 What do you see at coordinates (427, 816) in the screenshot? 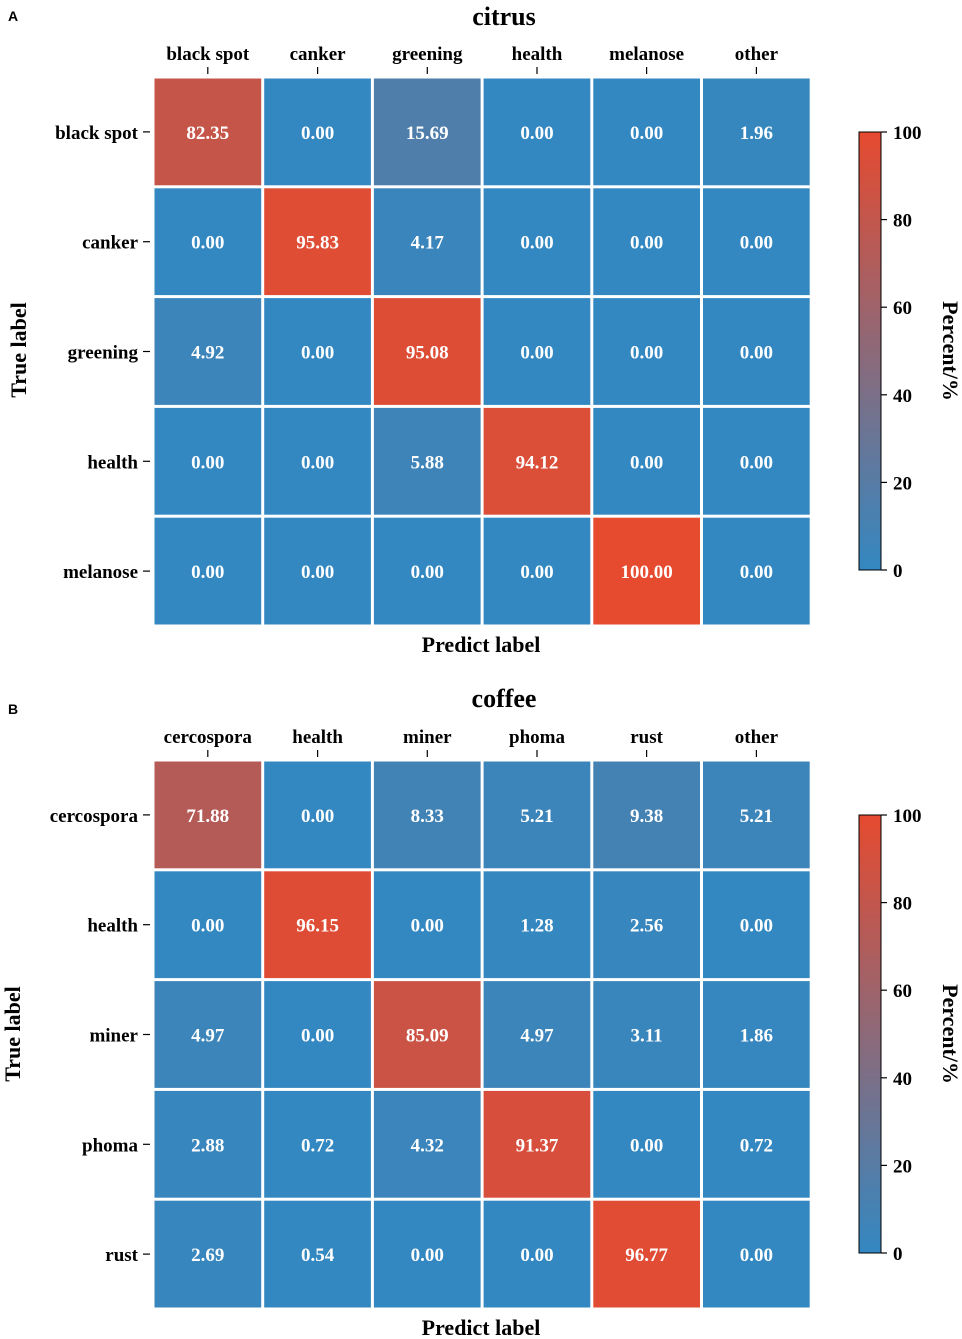
I see `cell-value-label-coffee: 8.33` at bounding box center [427, 816].